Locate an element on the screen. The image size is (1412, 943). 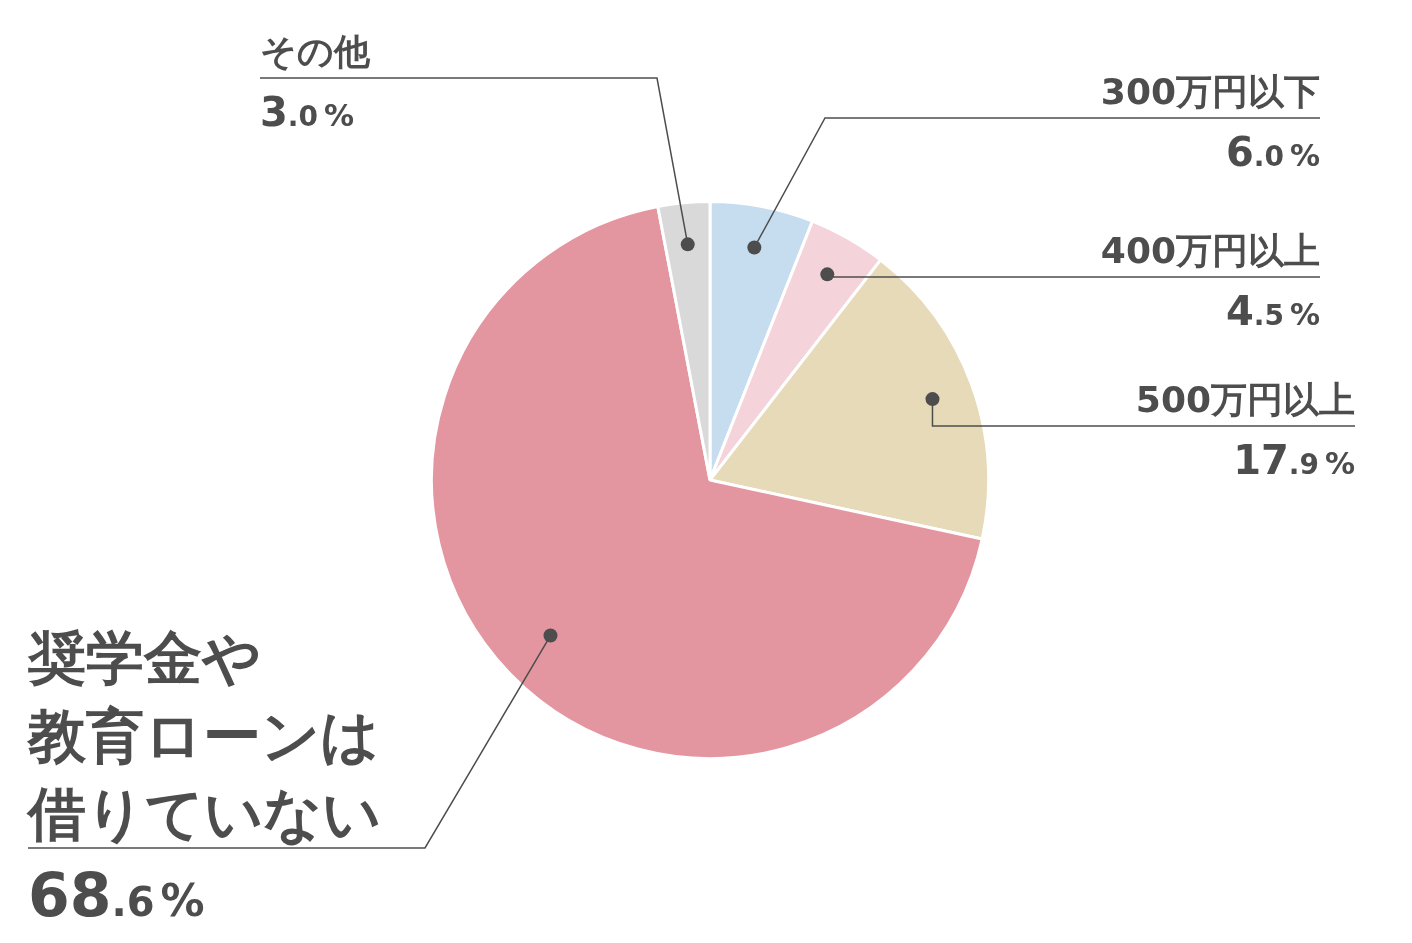
data-label: 3.0% is located at coordinates (307, 112).